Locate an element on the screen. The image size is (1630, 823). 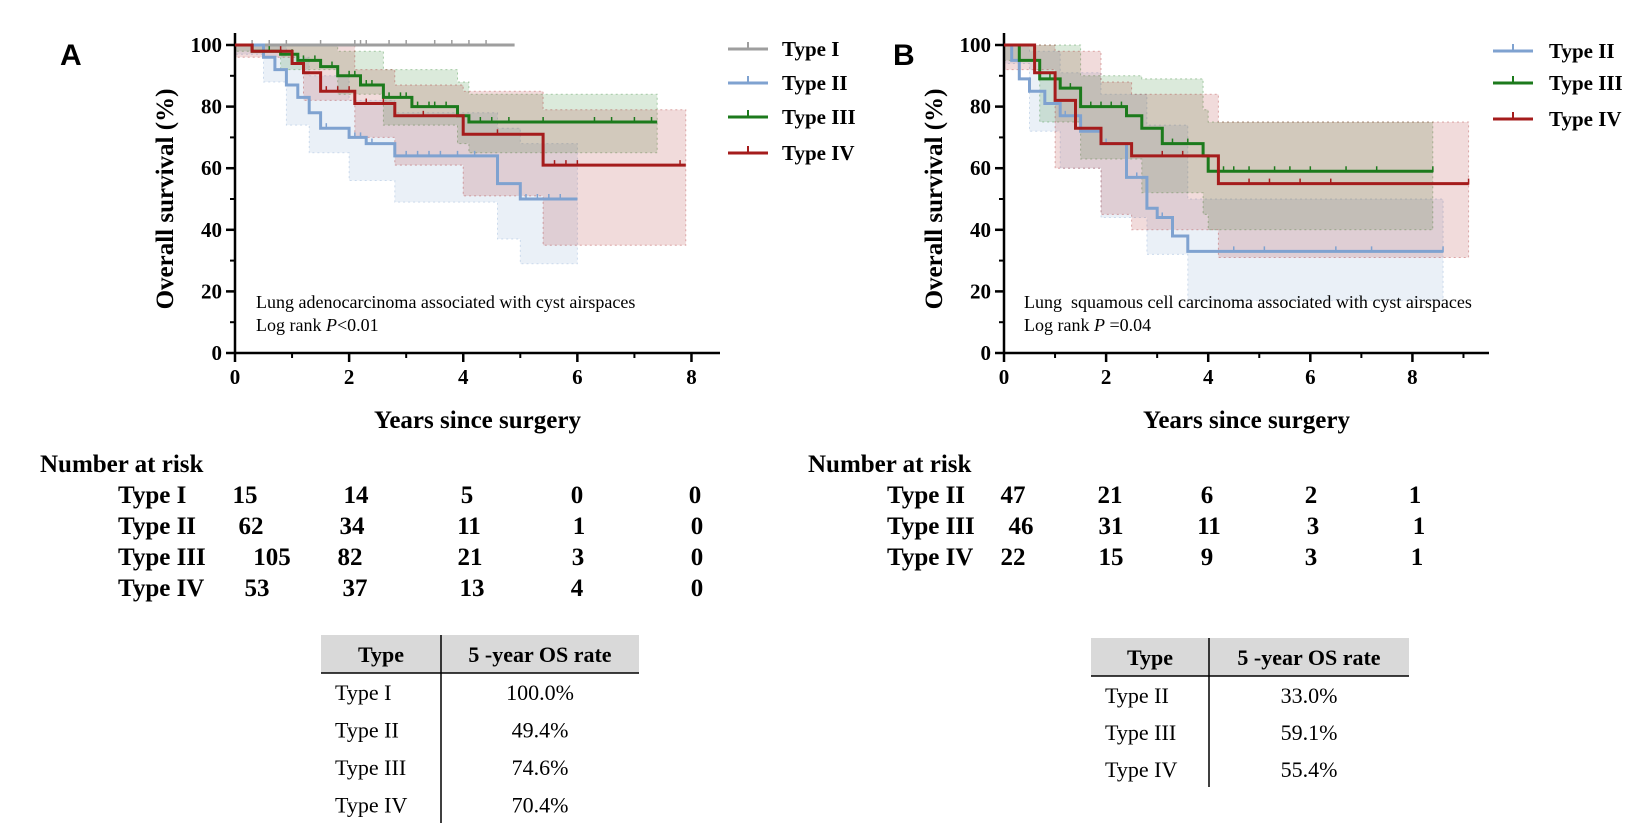
os-table-rate-cell: 55.4% is located at coordinates (1309, 769).